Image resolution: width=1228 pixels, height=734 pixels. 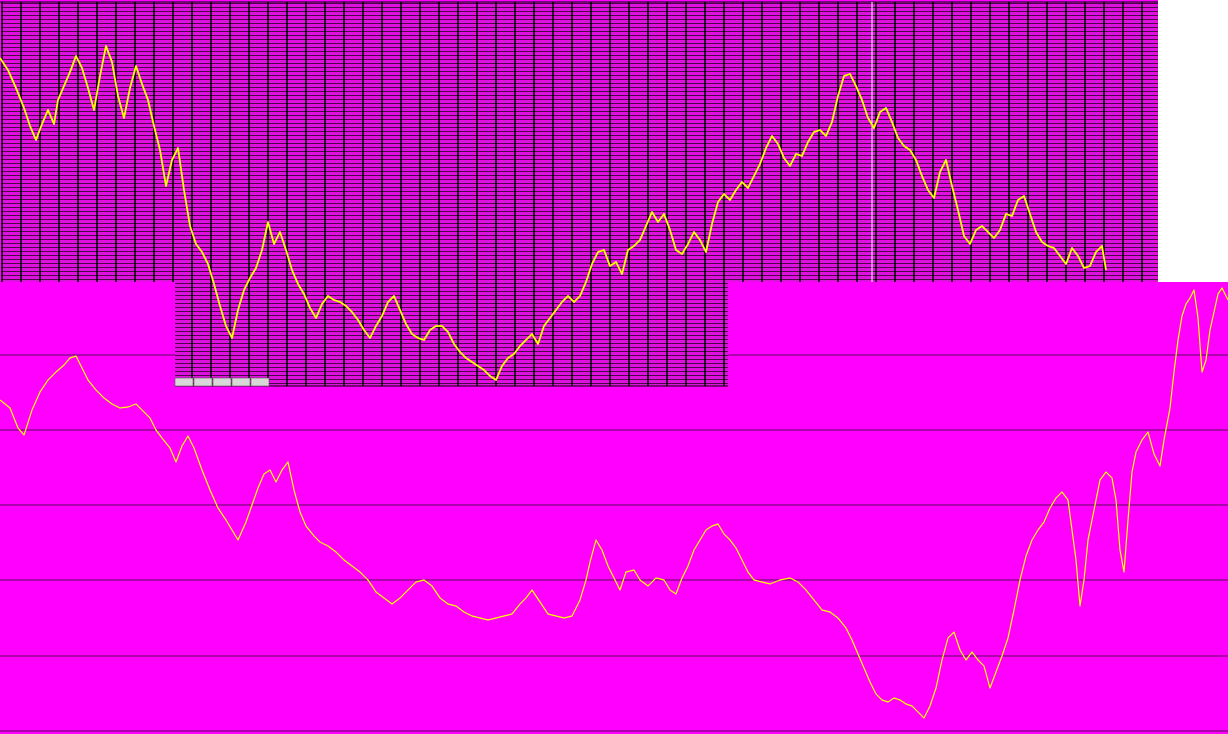 I want to click on small-tab-row, so click(x=222, y=382).